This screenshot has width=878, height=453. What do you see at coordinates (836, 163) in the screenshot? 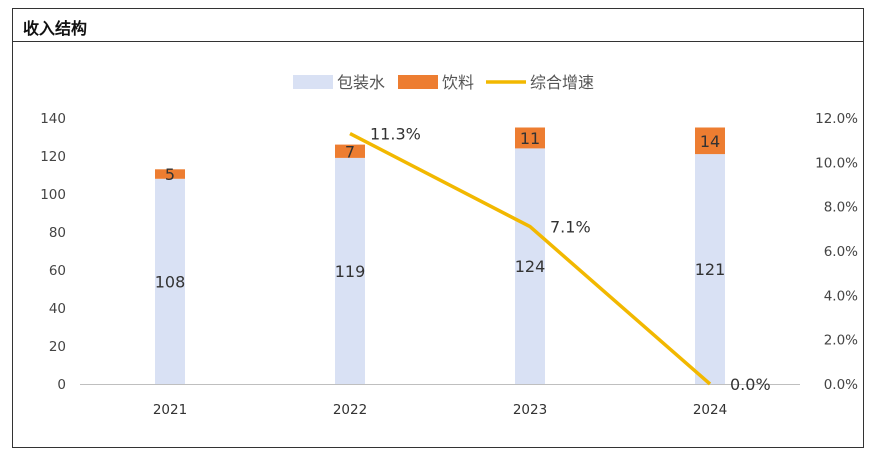
I see `y2-tick-label: 10.0%` at bounding box center [836, 163].